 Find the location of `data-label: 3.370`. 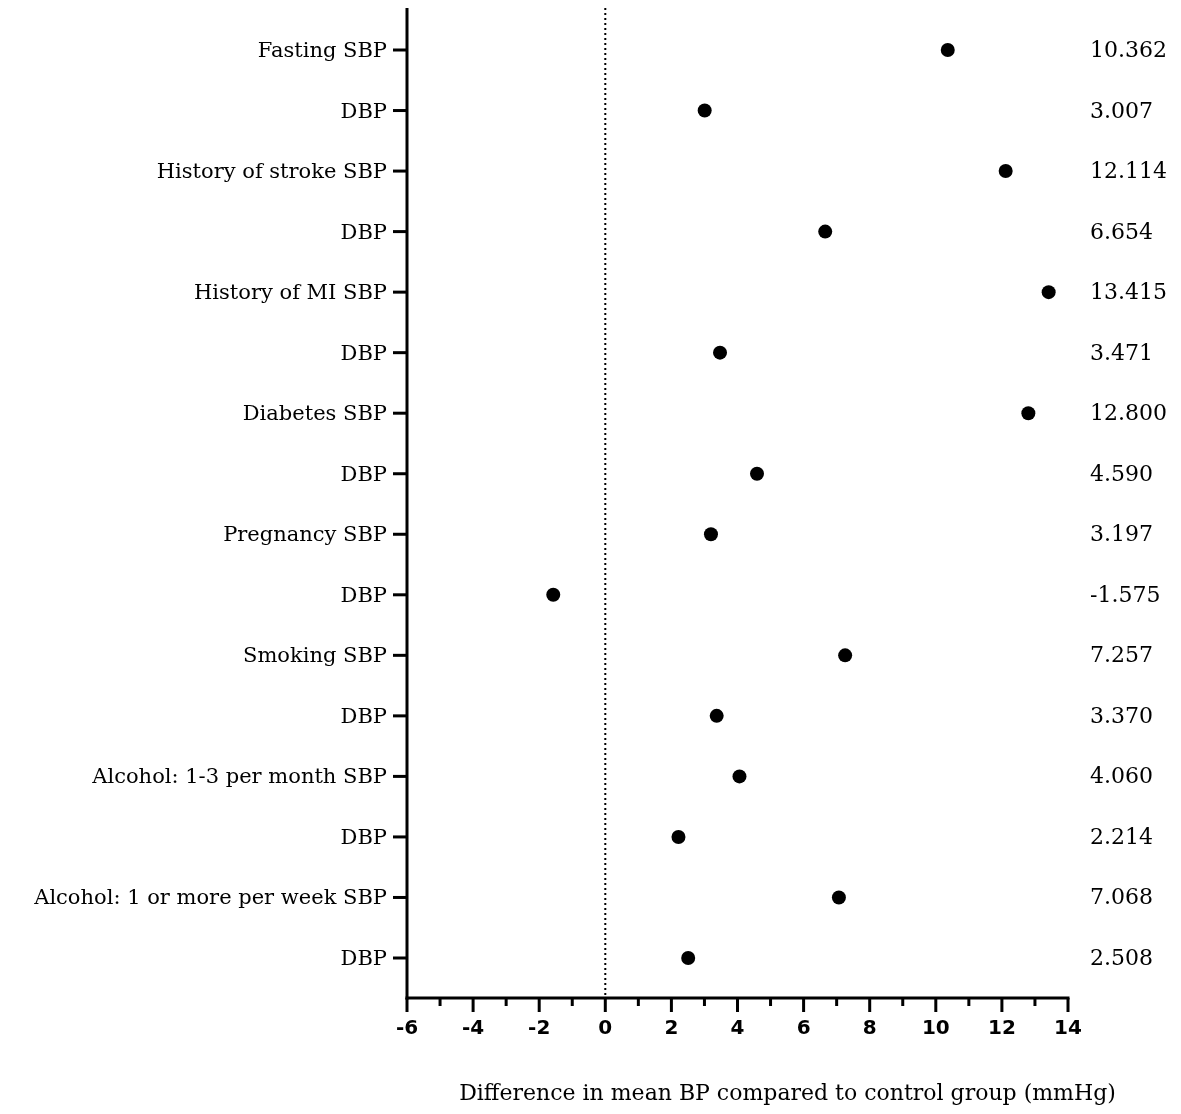

data-label: 3.370 is located at coordinates (1121, 715).